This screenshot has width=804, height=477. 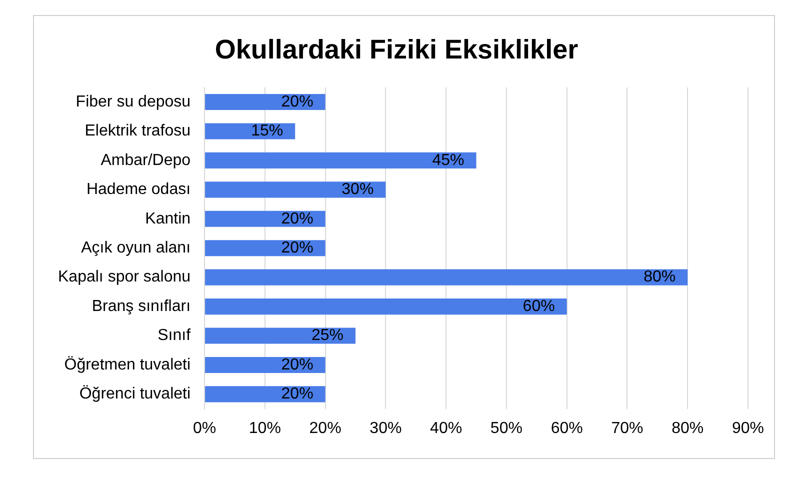 I want to click on chart-title: Okullardaki Fiziki Eksiklikler, so click(x=396, y=49).